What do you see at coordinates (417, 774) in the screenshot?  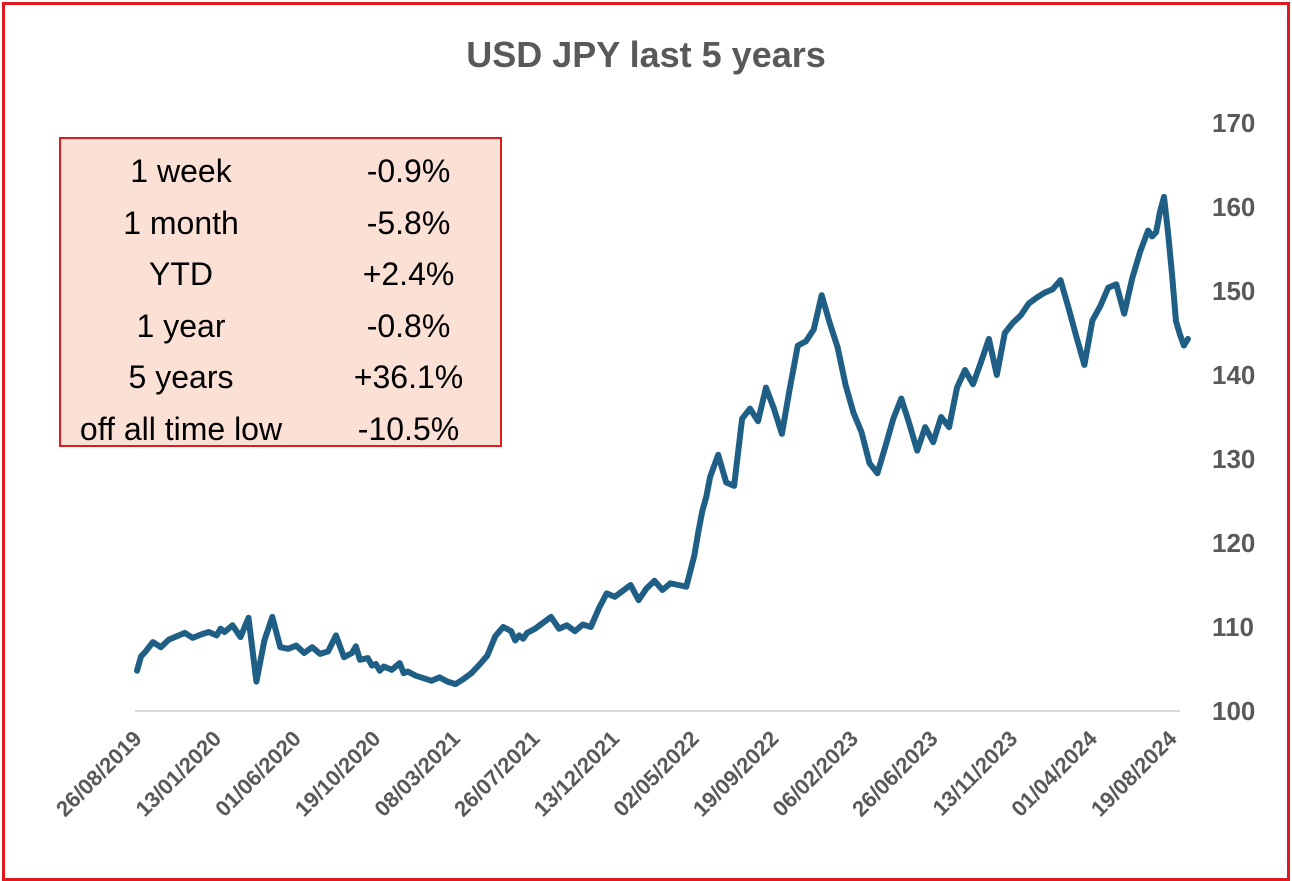 I see `x-tick-label: 08/03/2021` at bounding box center [417, 774].